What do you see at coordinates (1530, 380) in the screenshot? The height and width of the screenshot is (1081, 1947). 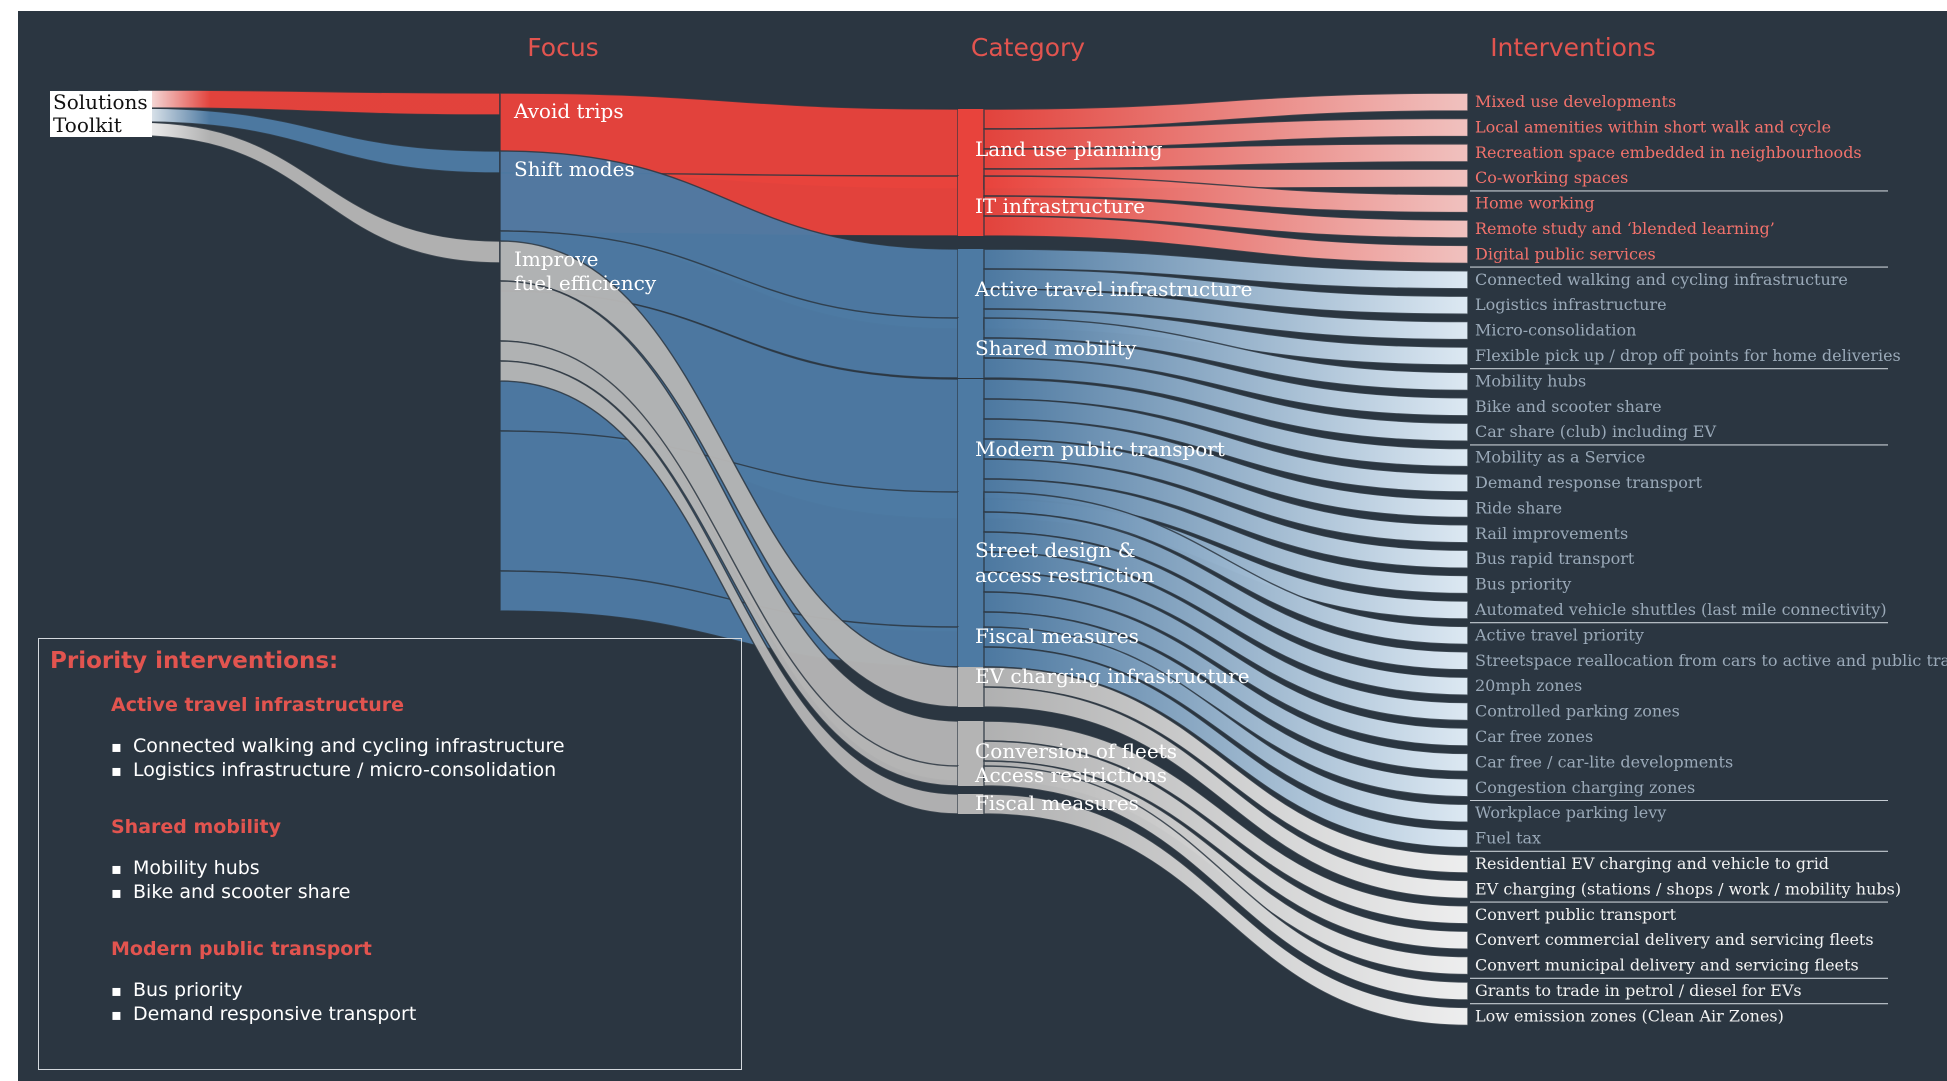 I see `intervention-label: Mobility hubs` at bounding box center [1530, 380].